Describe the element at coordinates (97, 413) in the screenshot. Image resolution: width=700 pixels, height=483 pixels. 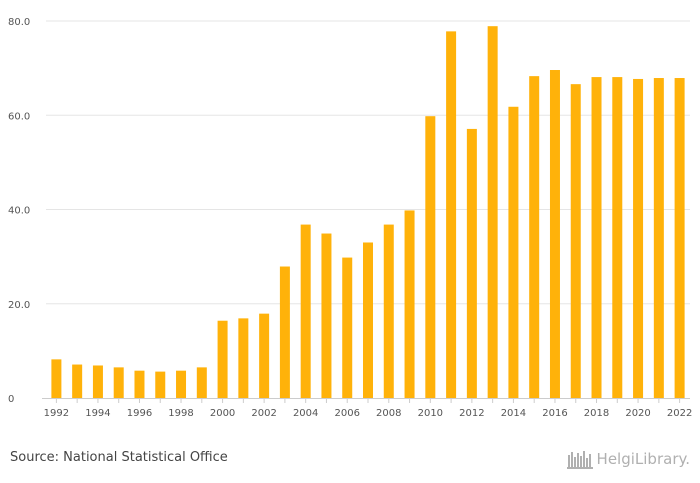
I see `x-tick-label: 1994` at that location.